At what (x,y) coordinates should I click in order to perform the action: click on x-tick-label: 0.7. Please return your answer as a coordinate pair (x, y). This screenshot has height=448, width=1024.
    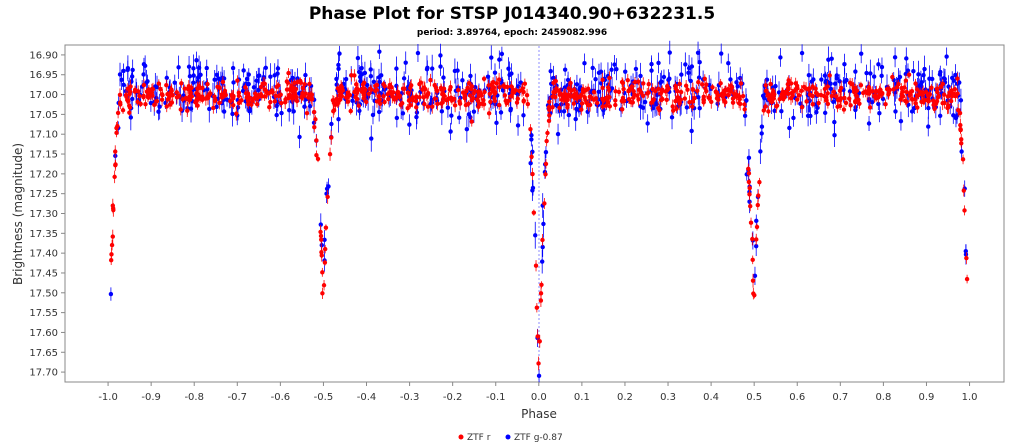
    Looking at the image, I should click on (840, 397).